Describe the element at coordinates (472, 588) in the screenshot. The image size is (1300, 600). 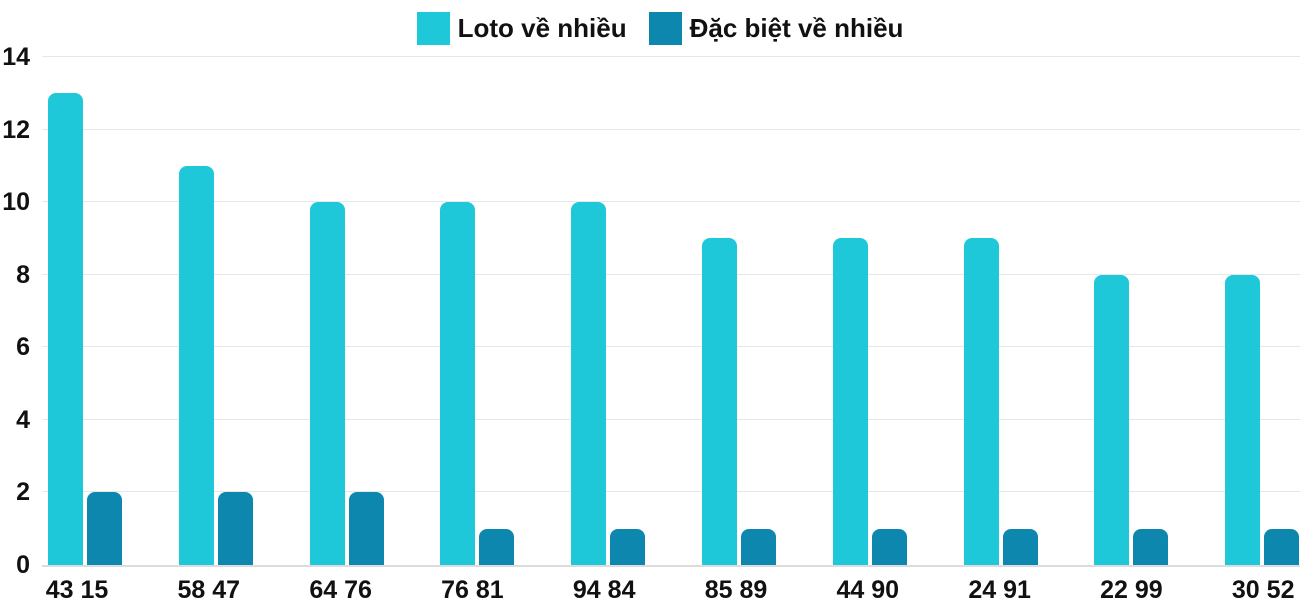
I see `x-axis-category-label: 76 81` at that location.